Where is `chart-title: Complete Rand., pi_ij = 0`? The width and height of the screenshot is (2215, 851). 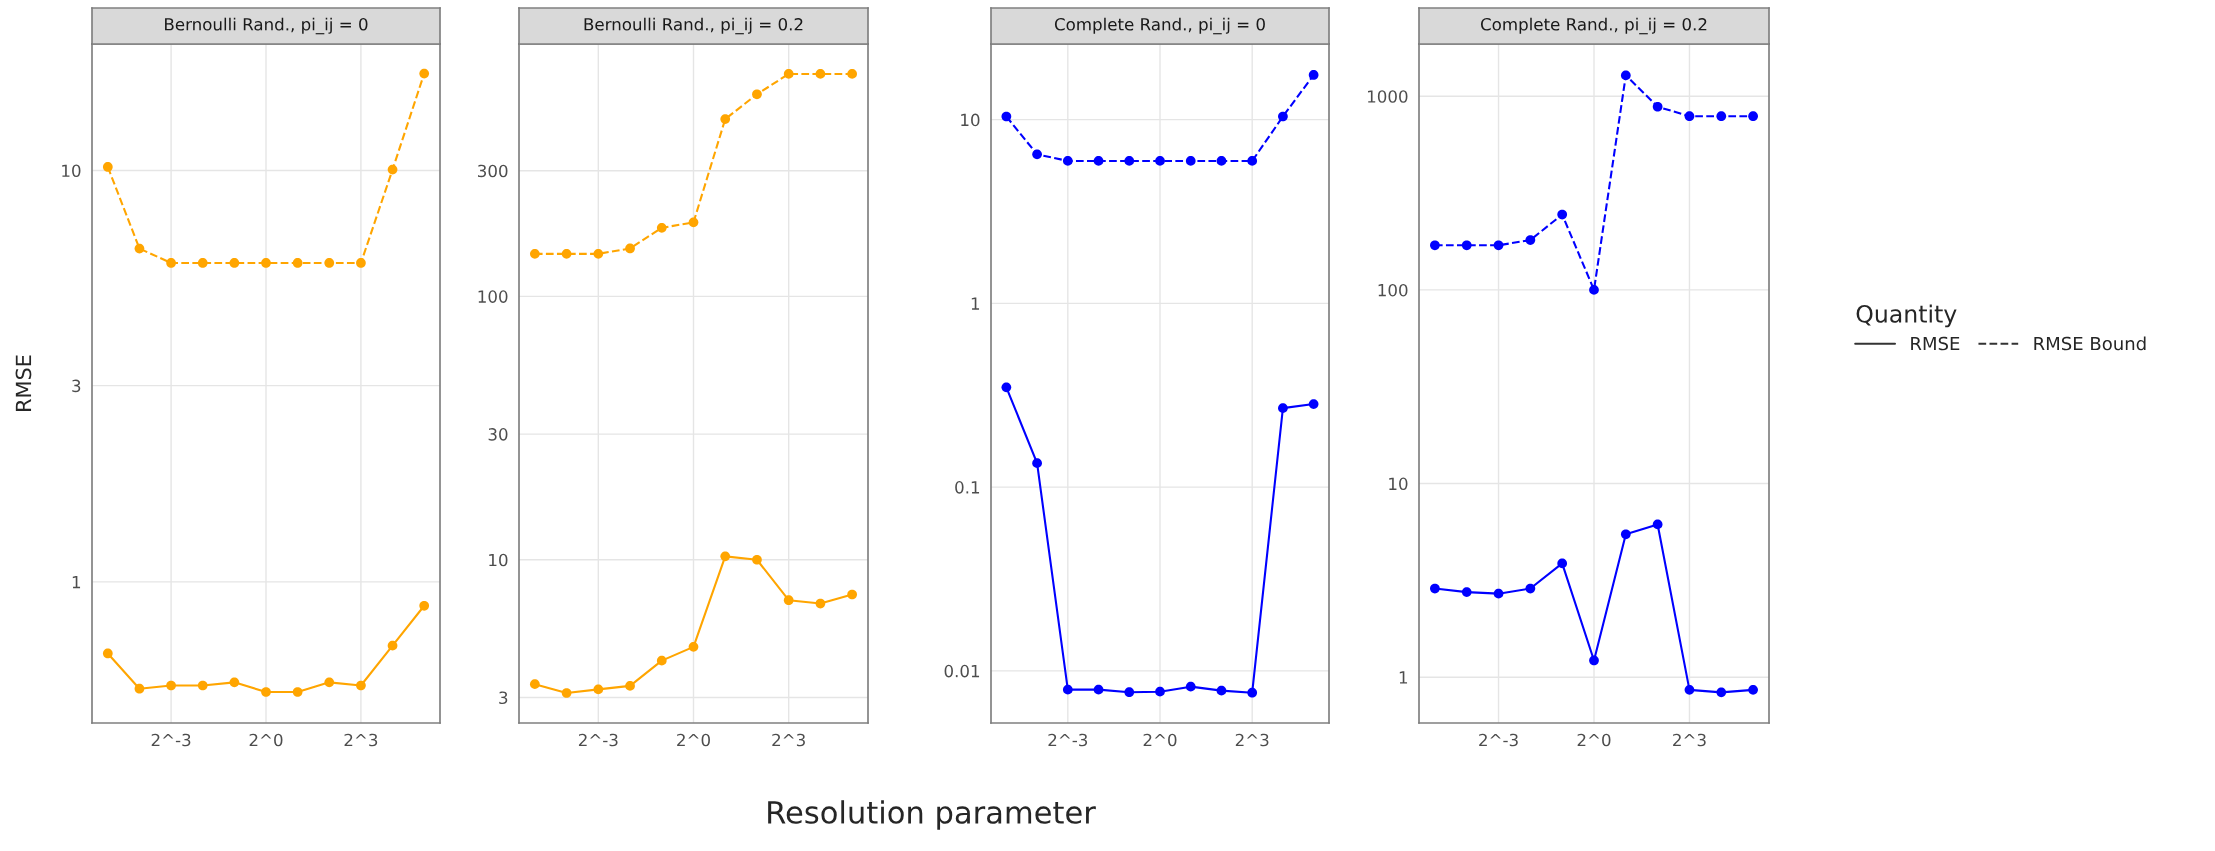 chart-title: Complete Rand., pi_ij = 0 is located at coordinates (1159, 26).